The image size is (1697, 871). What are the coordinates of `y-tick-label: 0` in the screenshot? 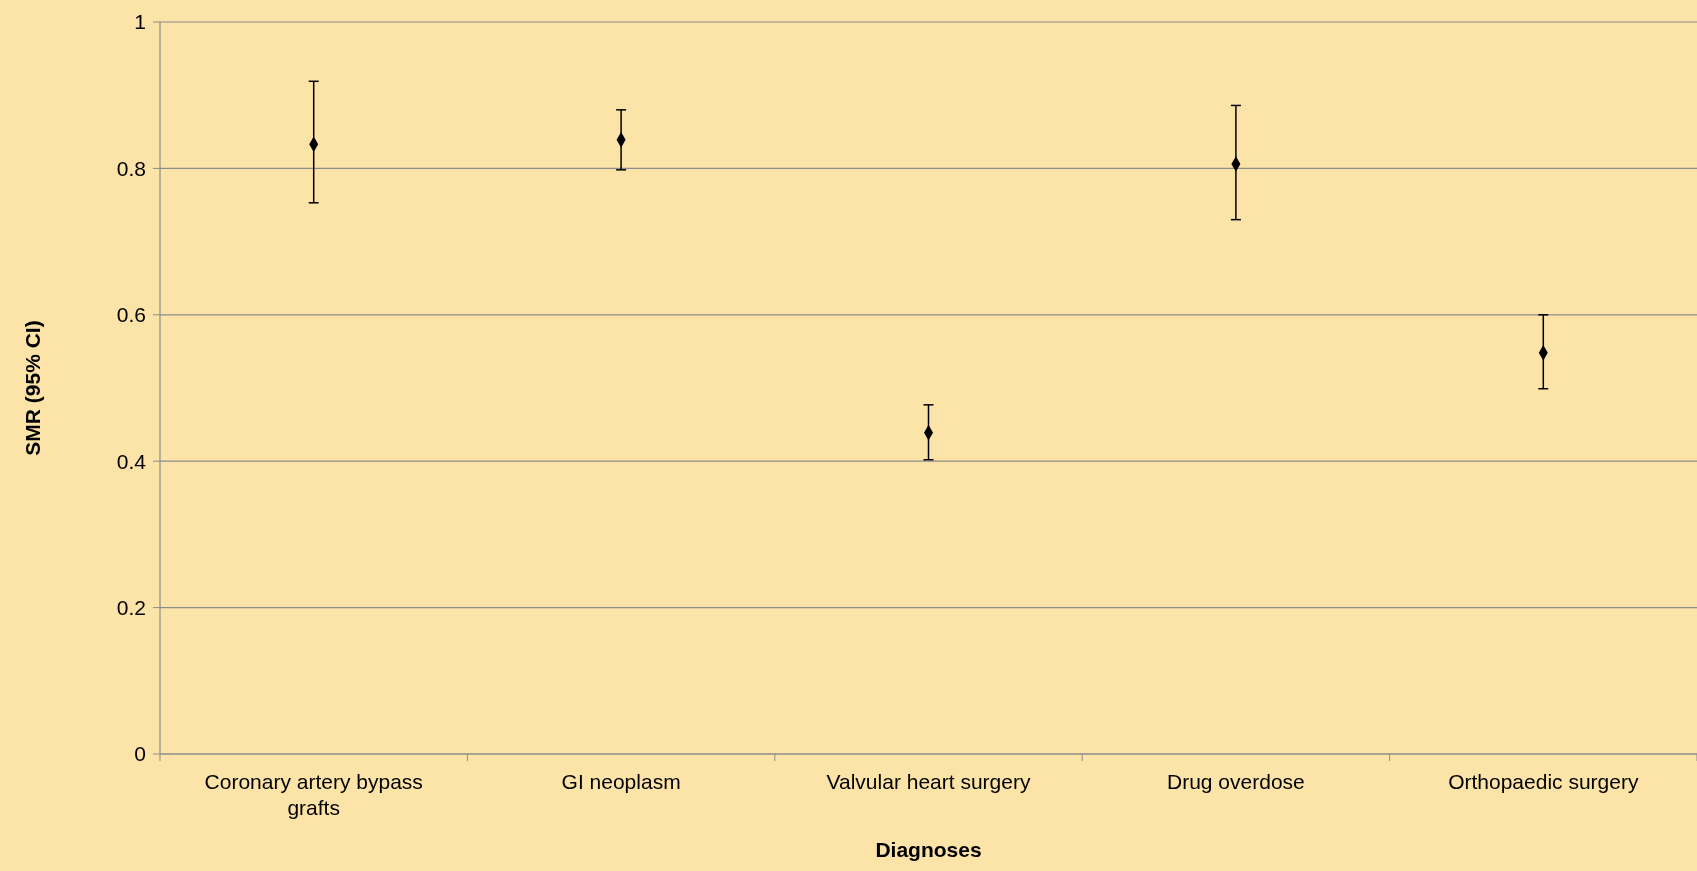 It's located at (140, 754).